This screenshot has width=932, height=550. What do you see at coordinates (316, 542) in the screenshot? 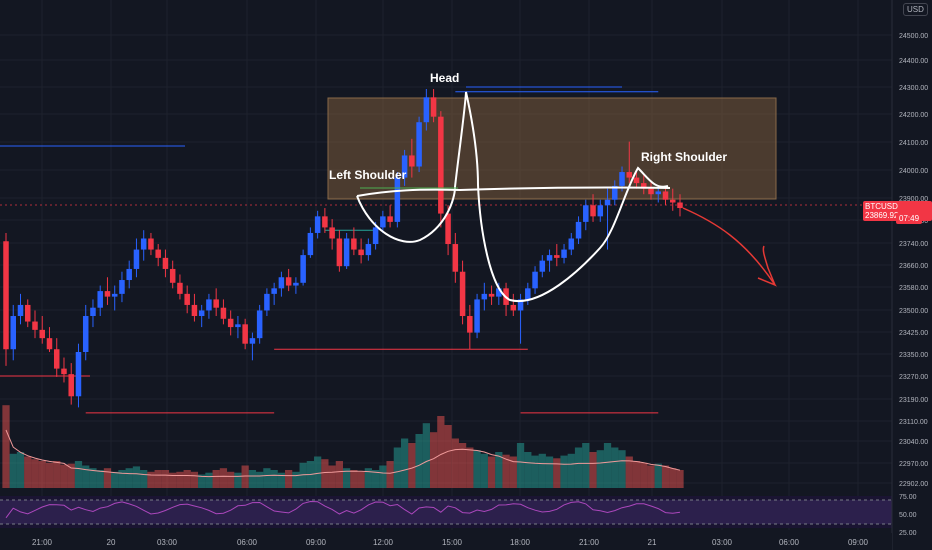
I see `x-tick-label: 09:00` at bounding box center [316, 542].